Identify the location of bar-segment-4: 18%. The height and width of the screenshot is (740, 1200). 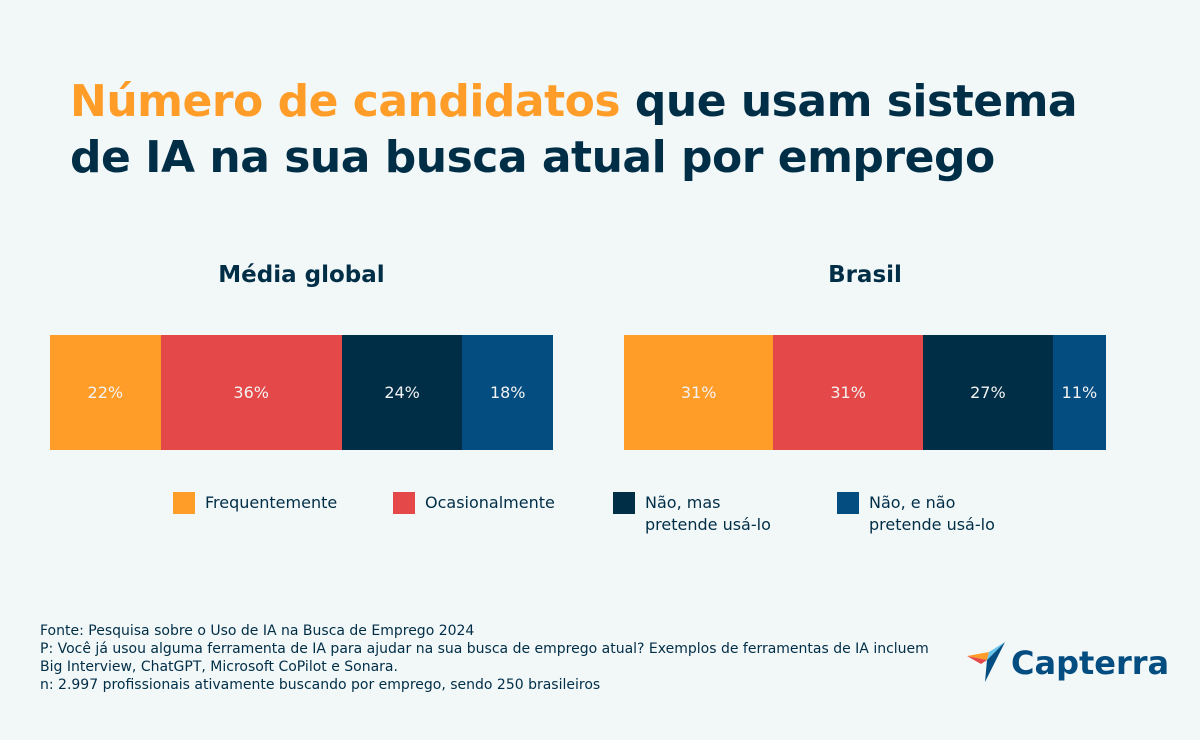
(507, 392).